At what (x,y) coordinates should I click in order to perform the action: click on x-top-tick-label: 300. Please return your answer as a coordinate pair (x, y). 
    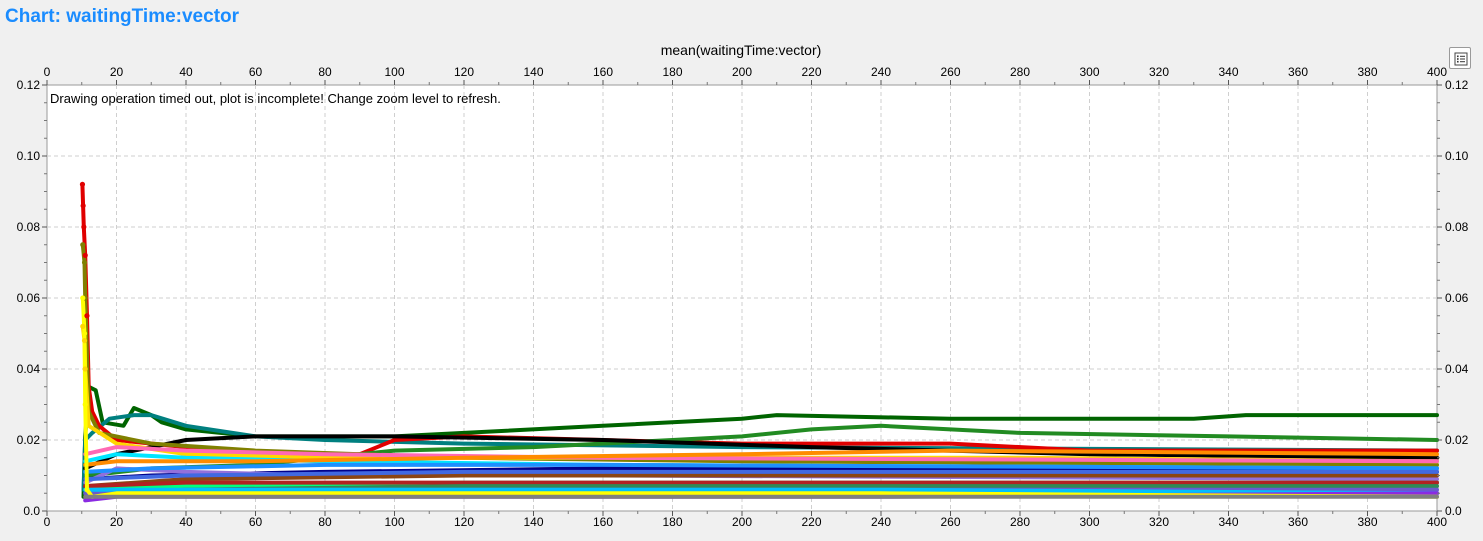
    Looking at the image, I should click on (1089, 72).